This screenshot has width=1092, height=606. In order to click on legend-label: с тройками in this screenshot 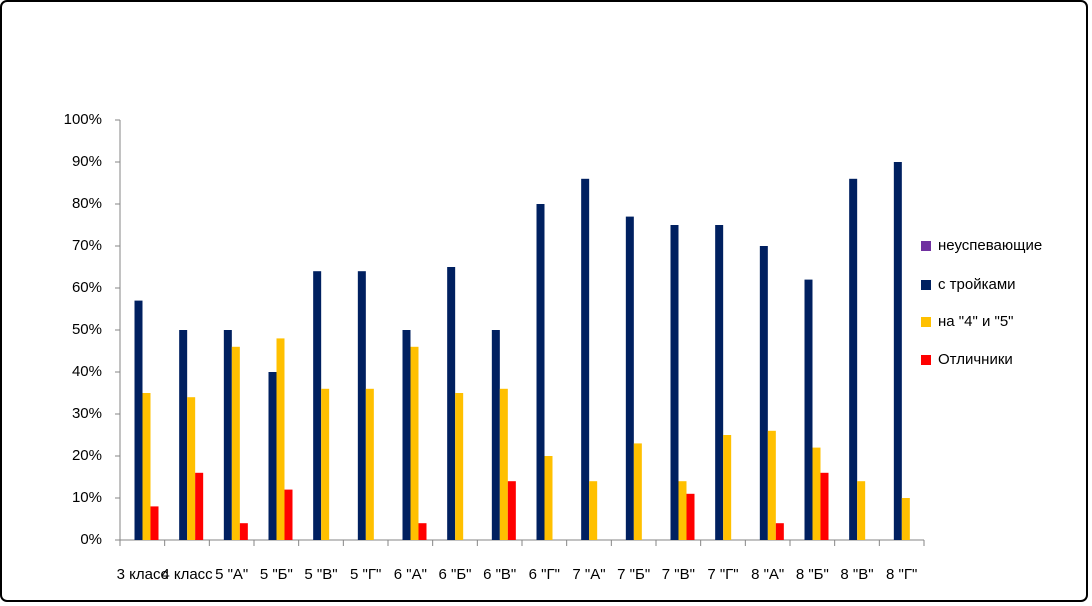, I will do `click(977, 284)`.